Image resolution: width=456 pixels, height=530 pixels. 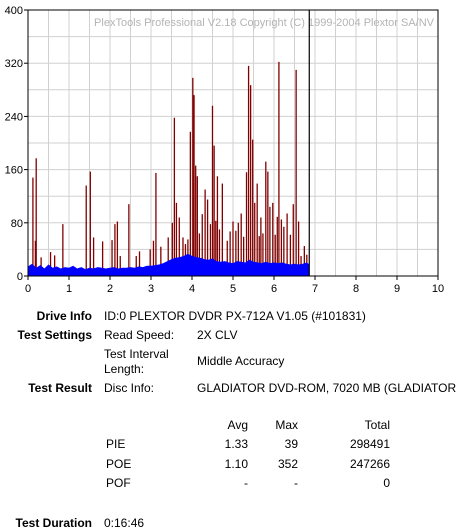 I want to click on results-header-total: Total, so click(x=377, y=425).